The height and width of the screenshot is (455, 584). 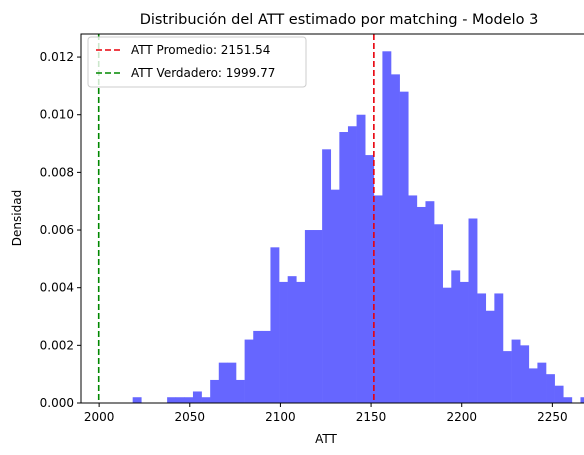 What do you see at coordinates (200, 50) in the screenshot?
I see `legend-label-promedio: ATT Promedio: 2151.54` at bounding box center [200, 50].